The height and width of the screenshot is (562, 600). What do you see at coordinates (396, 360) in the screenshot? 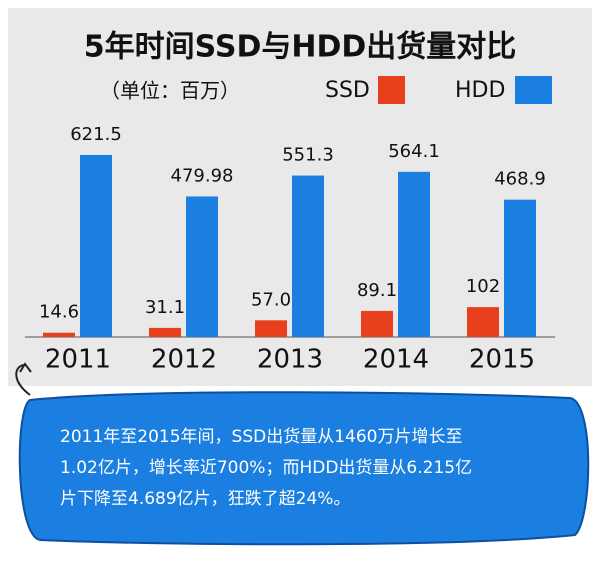
I see `x-tick-label: 2014` at bounding box center [396, 360].